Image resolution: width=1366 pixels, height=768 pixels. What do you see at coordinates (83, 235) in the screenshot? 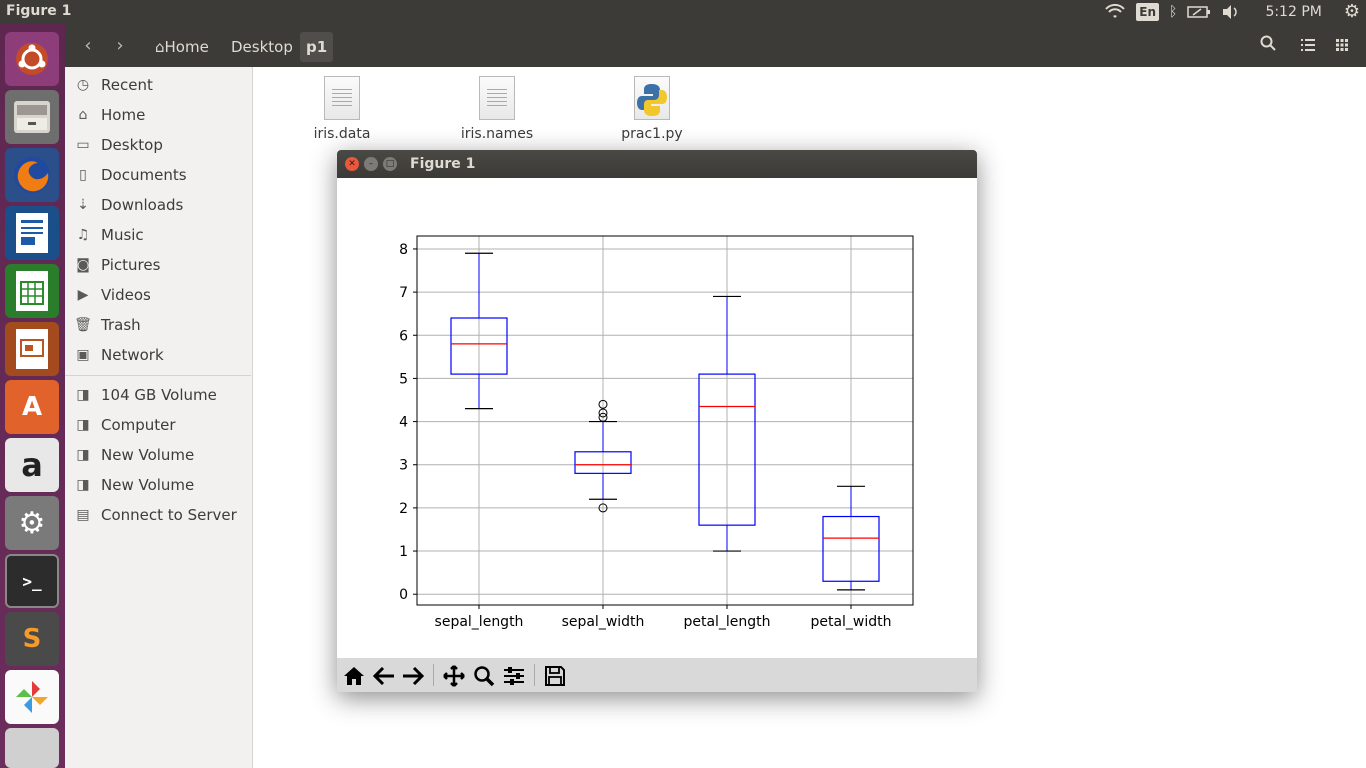
I see `music-icon: ♫` at bounding box center [83, 235].